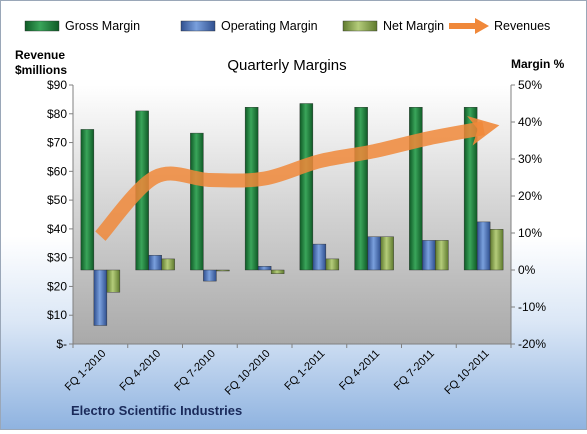 This screenshot has height=434, width=587. I want to click on chart-title: Quarterly Margins, so click(286, 65).